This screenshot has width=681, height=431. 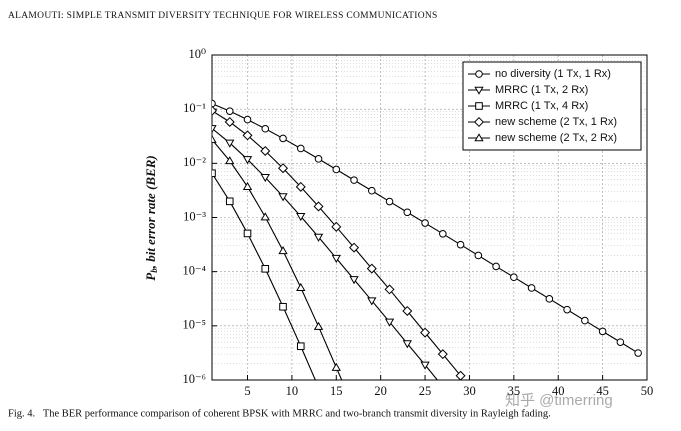 I want to click on legend-label: new scheme (2 Tx, 2 Rx), so click(x=556, y=138).